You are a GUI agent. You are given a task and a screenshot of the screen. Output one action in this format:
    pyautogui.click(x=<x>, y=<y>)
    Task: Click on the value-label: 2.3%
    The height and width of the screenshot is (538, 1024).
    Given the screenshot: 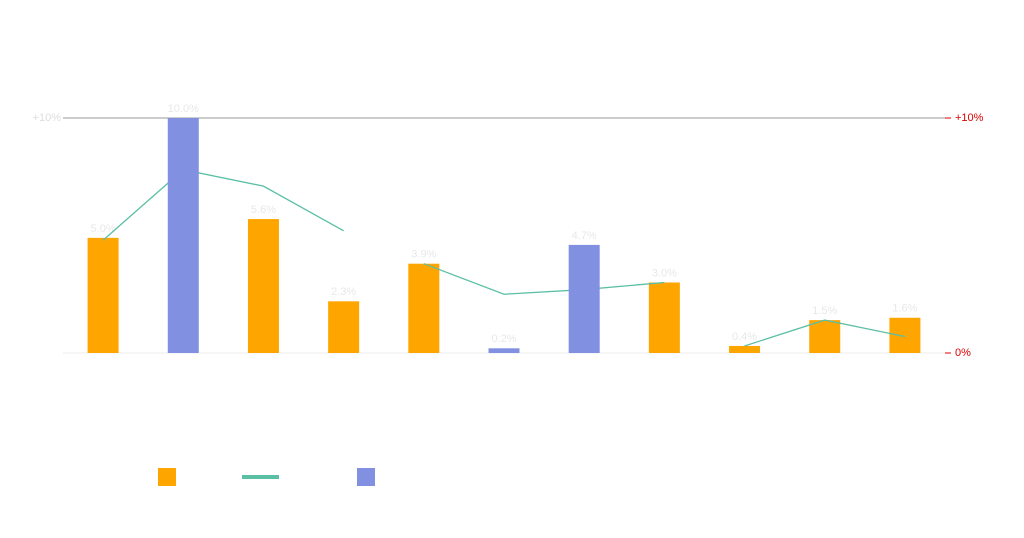 What is the action you would take?
    pyautogui.click(x=343, y=292)
    